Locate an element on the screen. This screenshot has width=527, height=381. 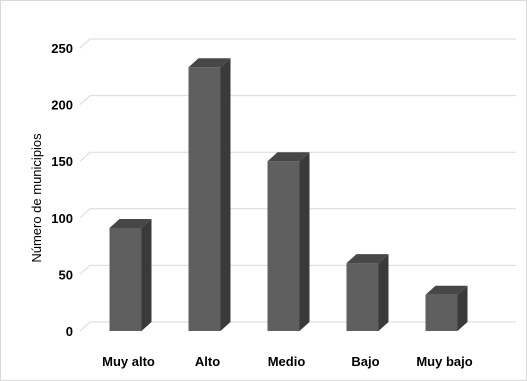
bar-muy-bajo is located at coordinates (446, 308).